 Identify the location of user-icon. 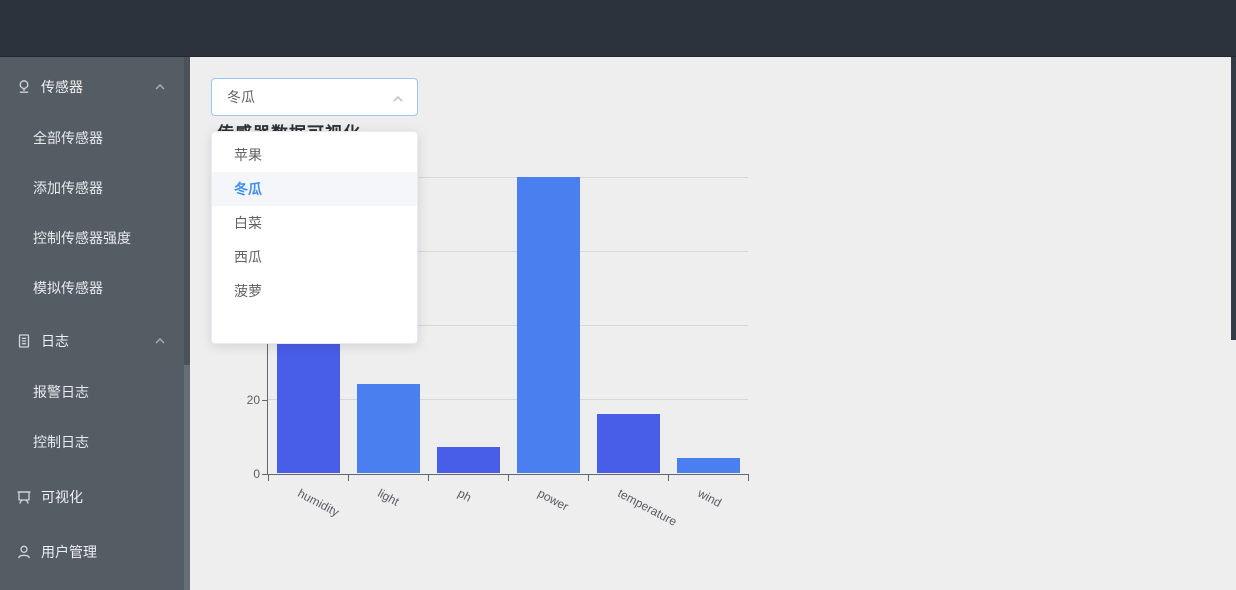
(24, 552).